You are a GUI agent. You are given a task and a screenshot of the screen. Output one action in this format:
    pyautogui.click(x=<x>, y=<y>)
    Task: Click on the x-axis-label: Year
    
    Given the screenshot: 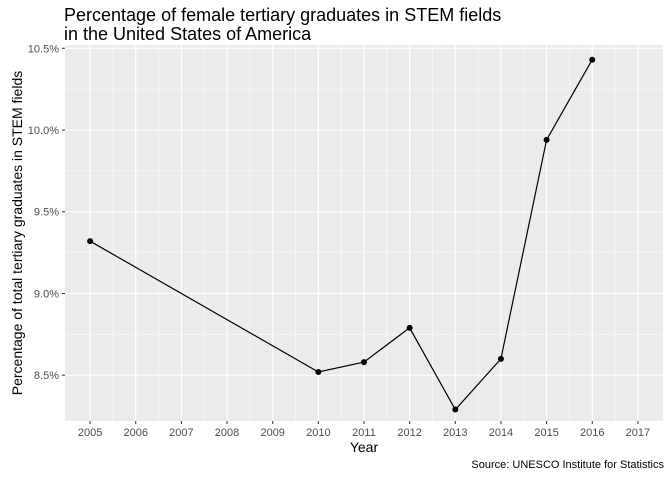 What is the action you would take?
    pyautogui.click(x=364, y=447)
    